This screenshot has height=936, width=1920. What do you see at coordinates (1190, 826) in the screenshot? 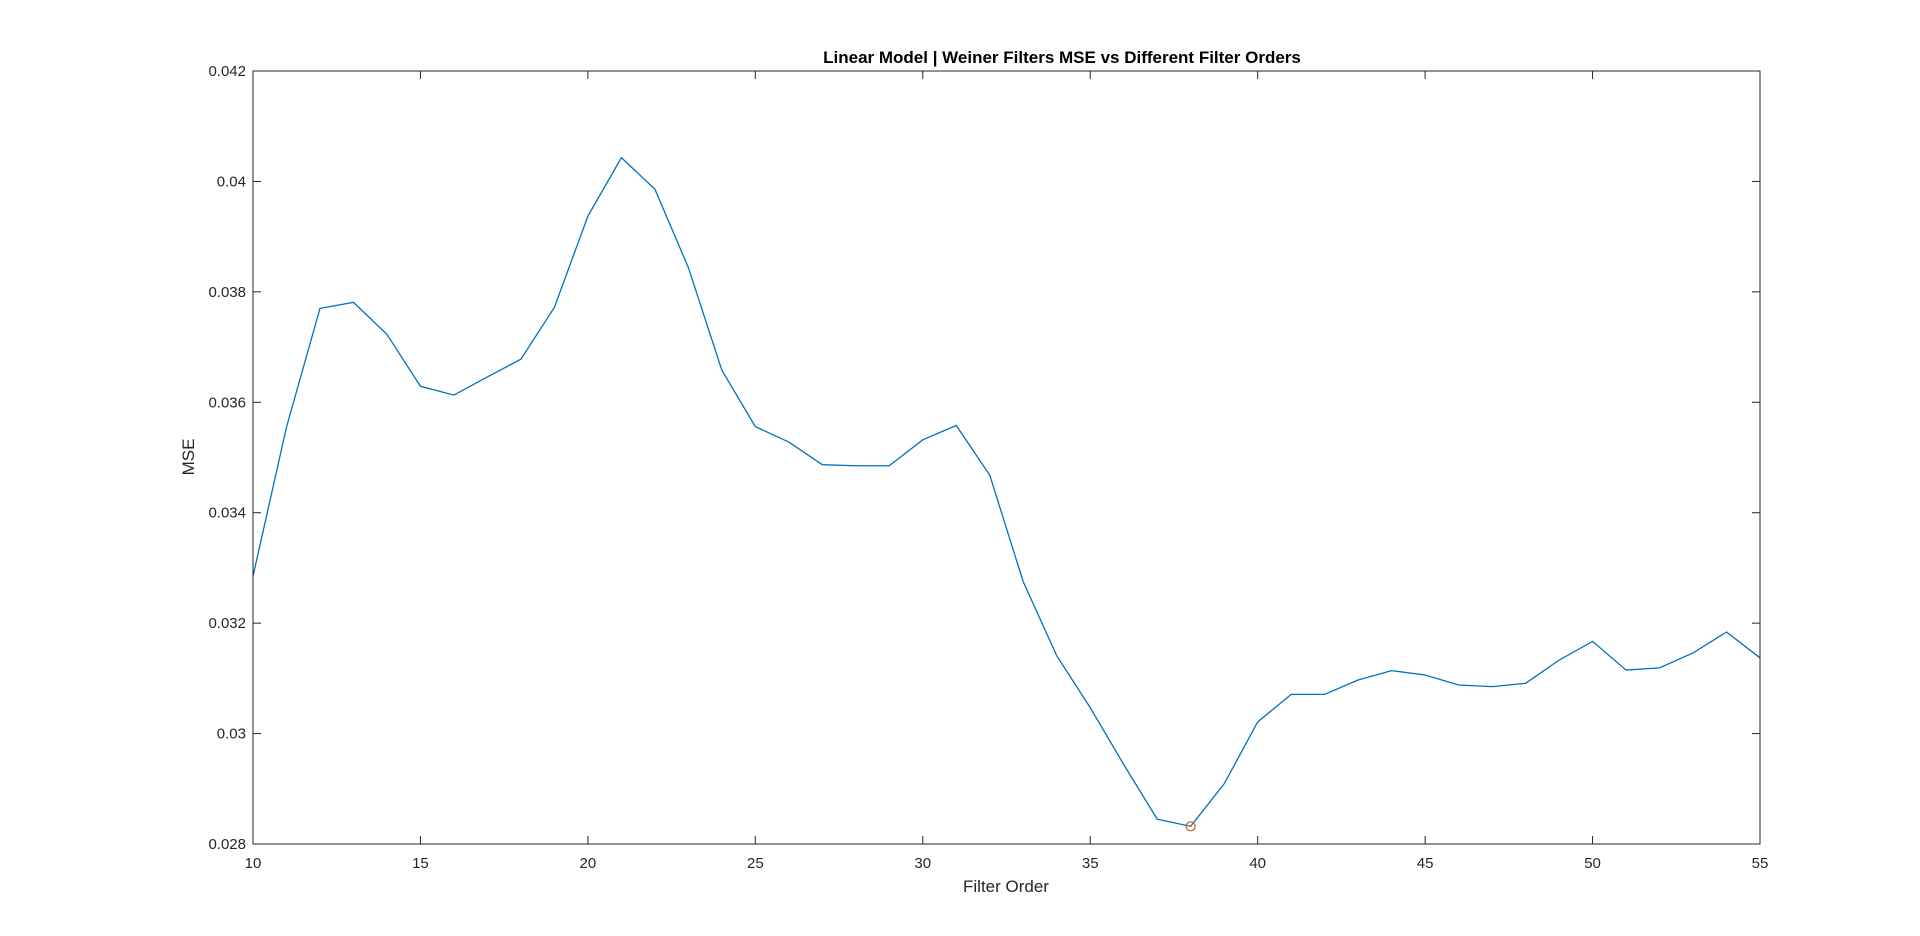
I see `minimum-marker` at bounding box center [1190, 826].